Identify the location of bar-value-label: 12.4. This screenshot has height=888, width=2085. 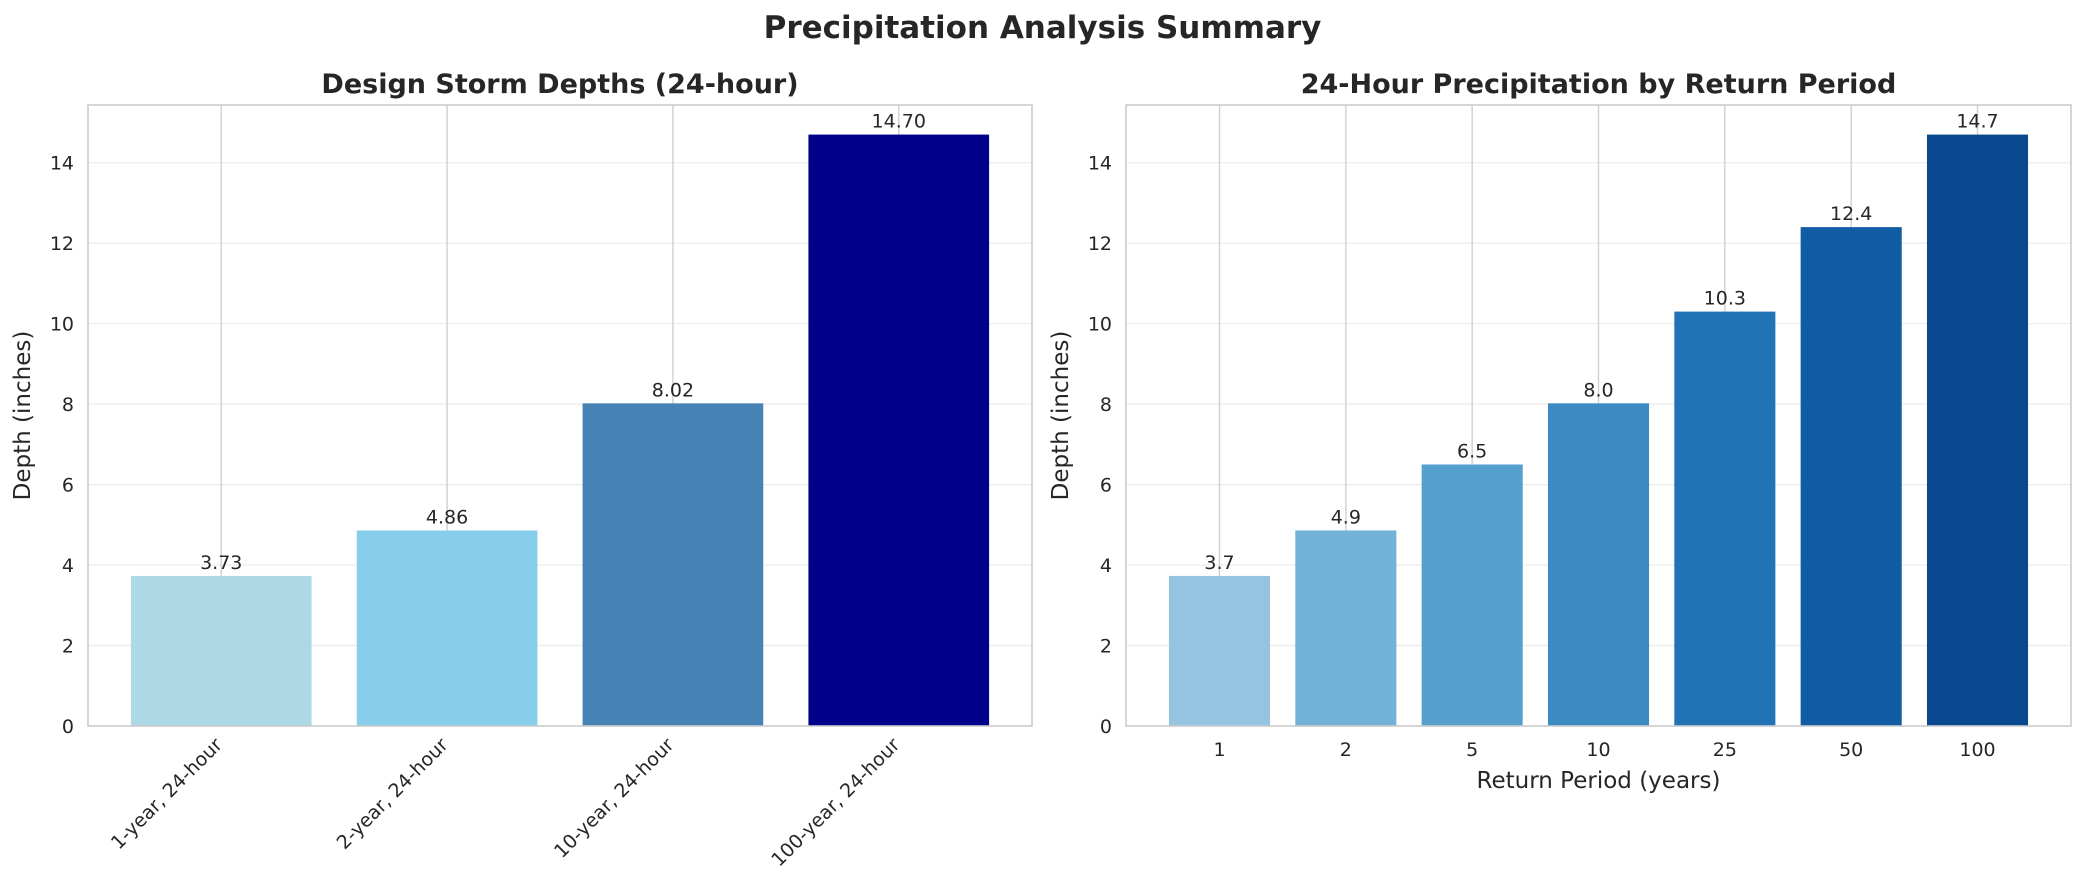
(1851, 214).